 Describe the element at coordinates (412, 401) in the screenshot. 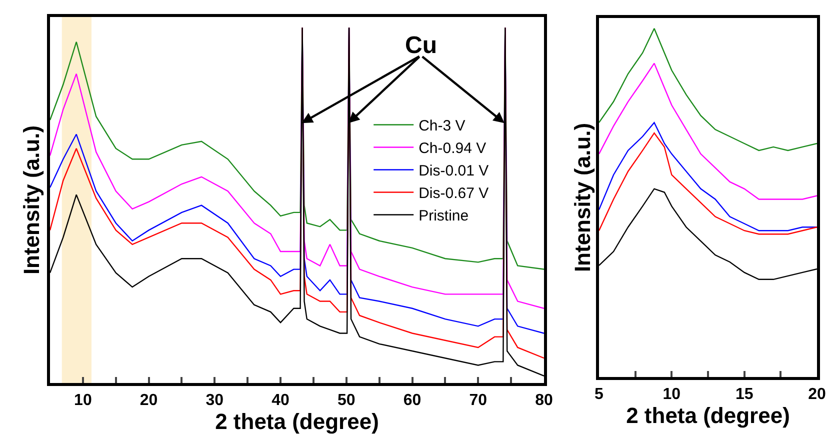

I see `x-tick-label: 60` at that location.